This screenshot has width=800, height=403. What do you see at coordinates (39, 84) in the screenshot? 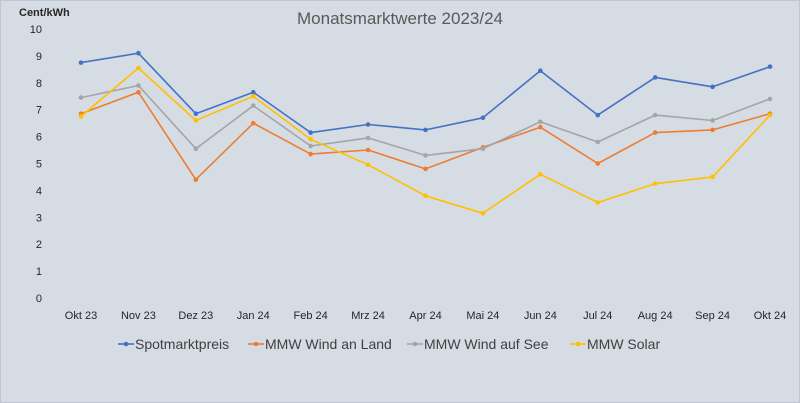
I see `y-tick-label: 8` at bounding box center [39, 84].